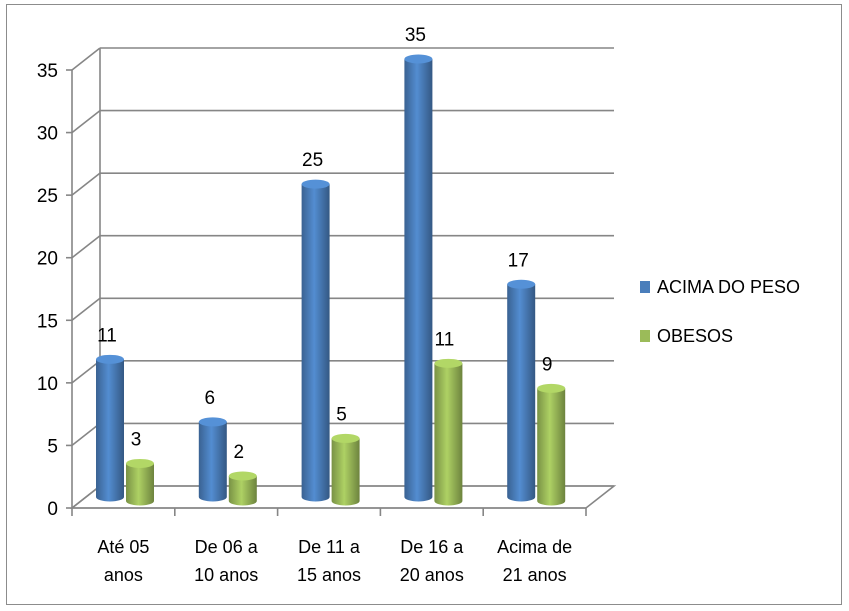  What do you see at coordinates (47, 71) in the screenshot?
I see `y-tick-label: 35` at bounding box center [47, 71].